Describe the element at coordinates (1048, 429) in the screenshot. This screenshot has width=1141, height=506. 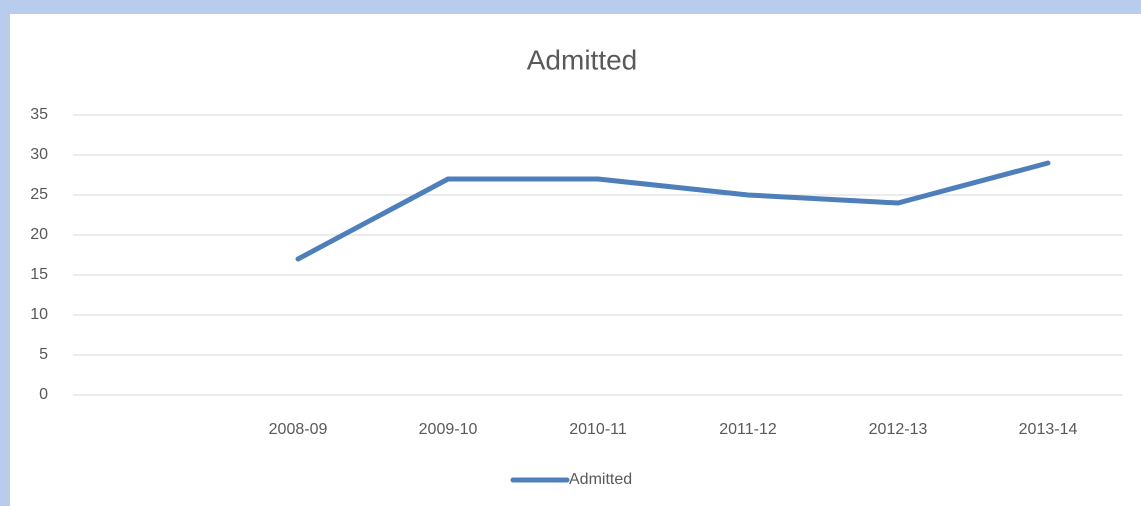
I see `x-tick-label: 2013-14` at that location.